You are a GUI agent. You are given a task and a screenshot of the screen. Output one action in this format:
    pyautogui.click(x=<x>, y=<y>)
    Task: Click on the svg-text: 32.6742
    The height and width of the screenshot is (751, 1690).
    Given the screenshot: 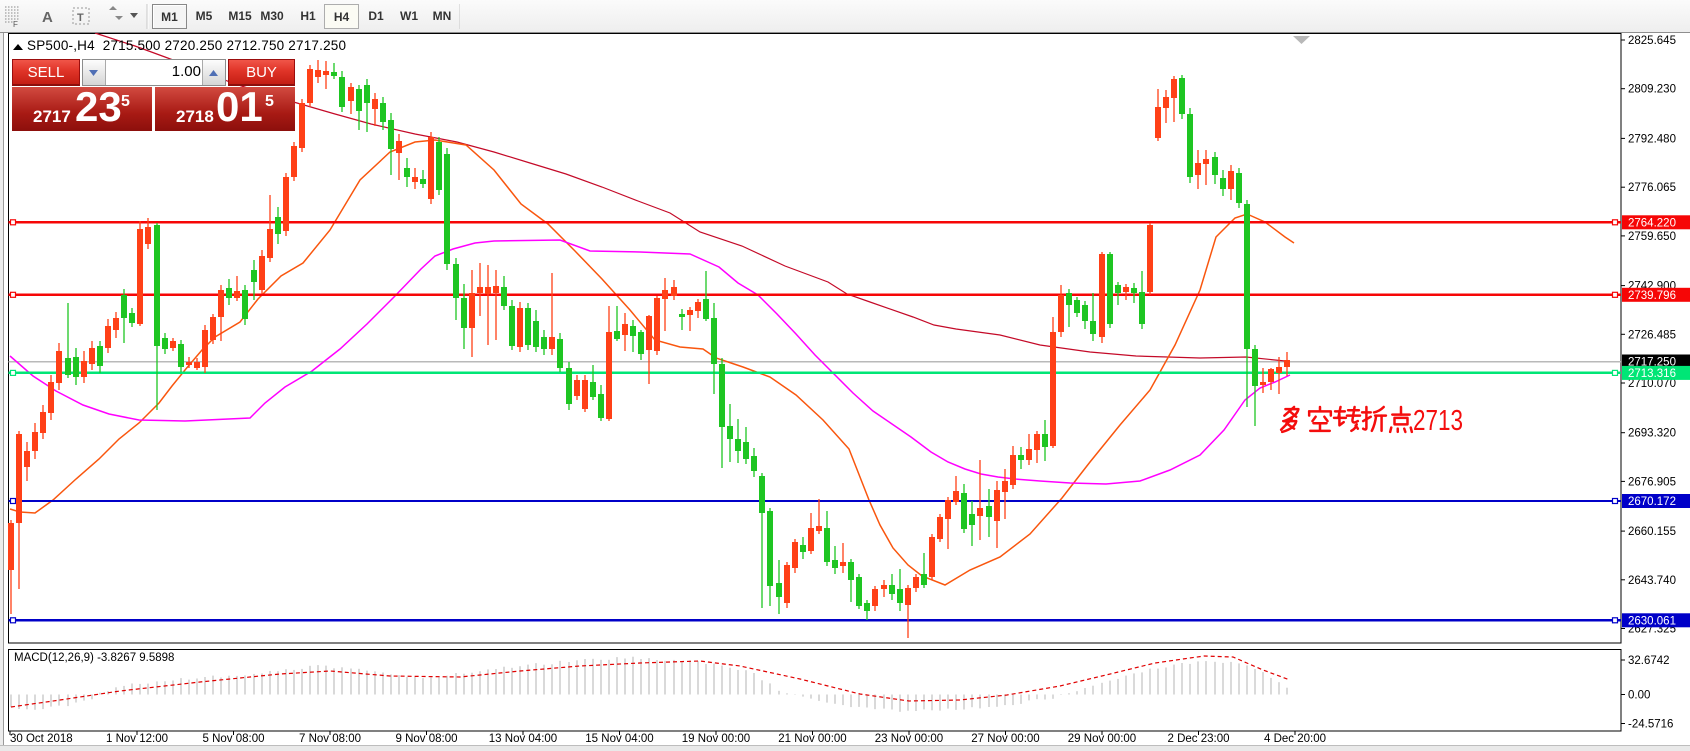 What is the action you would take?
    pyautogui.click(x=1649, y=661)
    